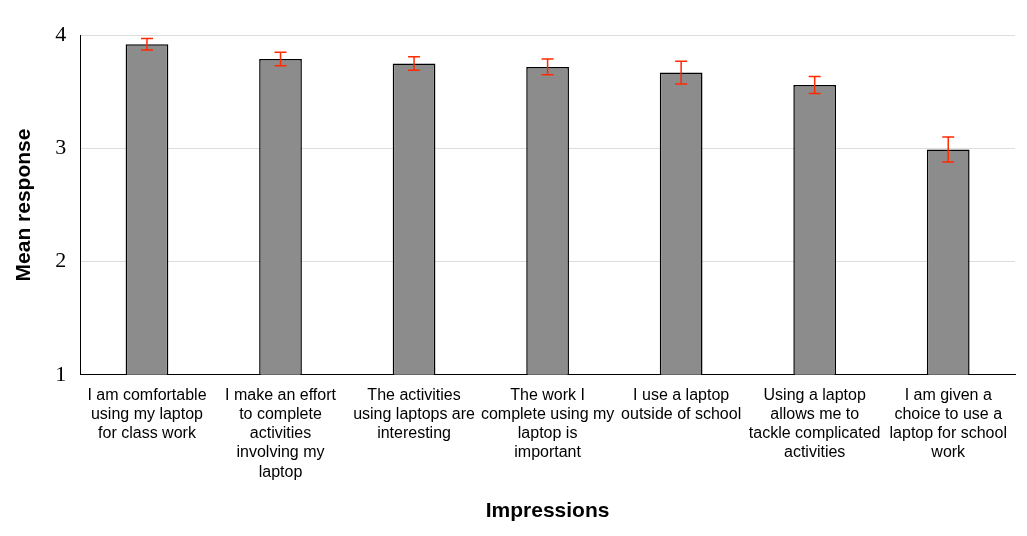 The image size is (1027, 536). What do you see at coordinates (414, 413) in the screenshot?
I see `x-tick-label: The activities using laptops are interesting` at bounding box center [414, 413].